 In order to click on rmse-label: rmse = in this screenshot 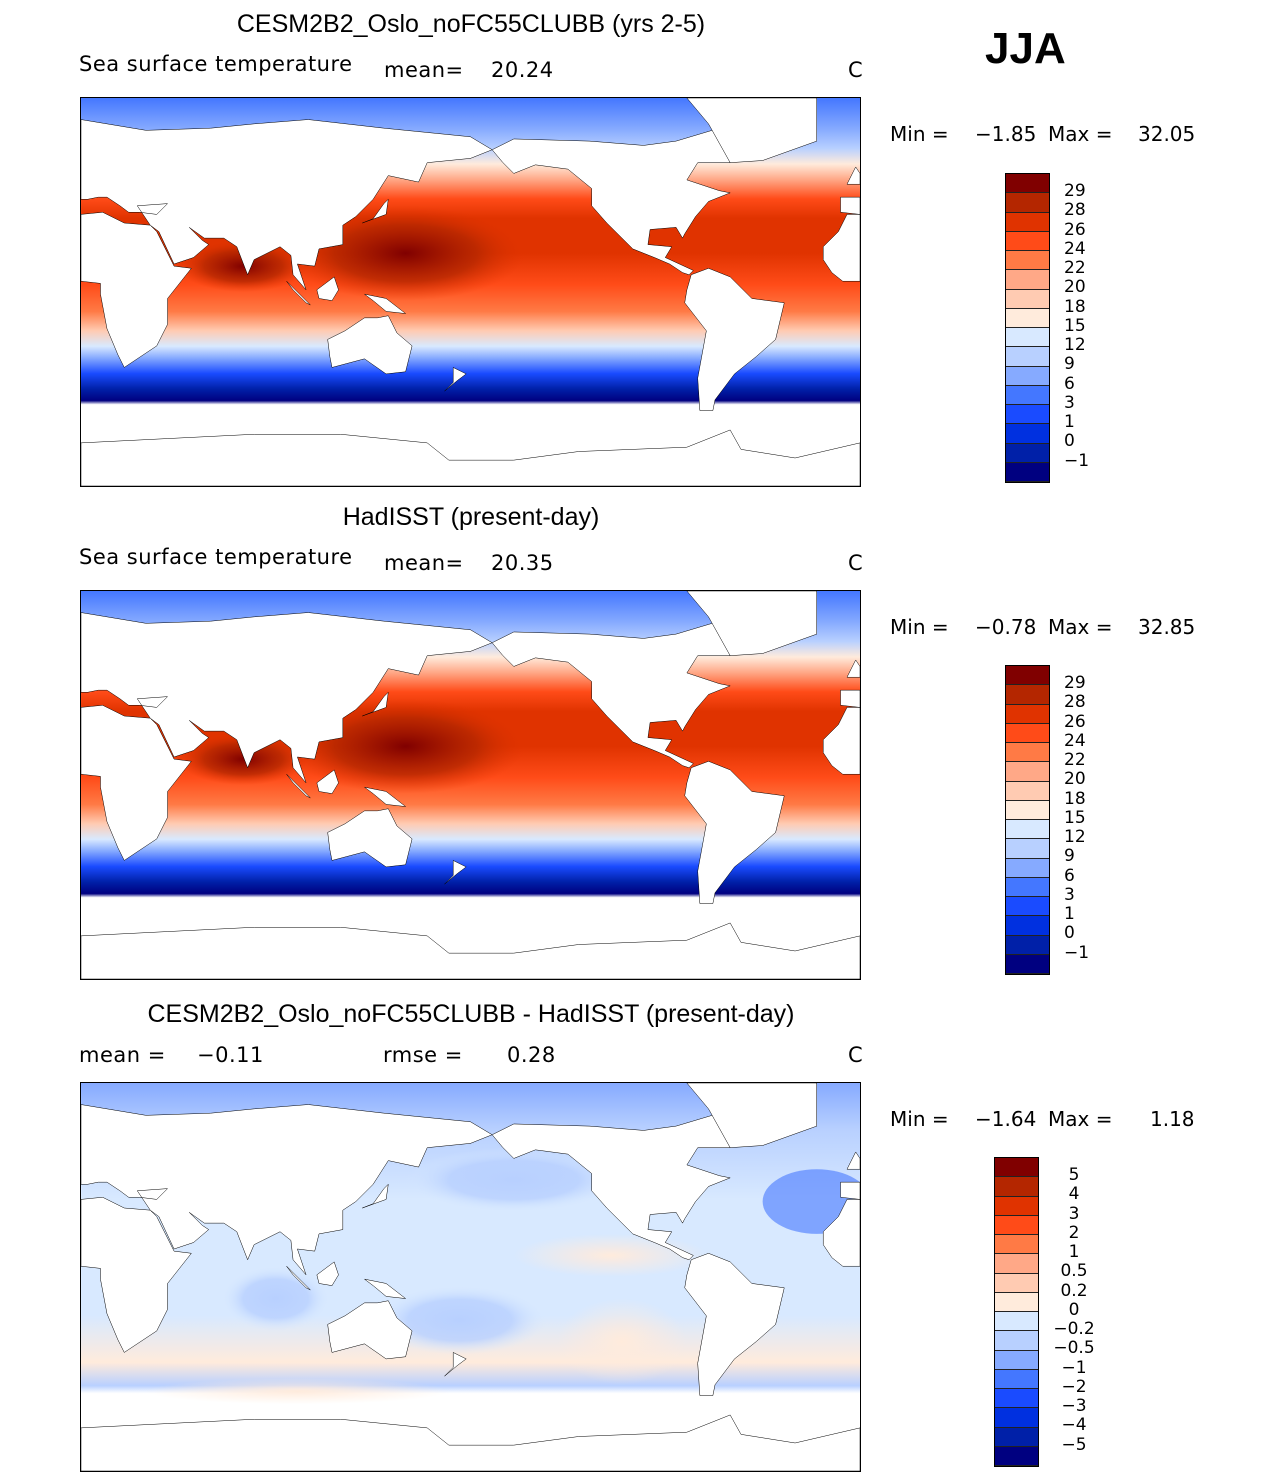, I will do `click(423, 1055)`.